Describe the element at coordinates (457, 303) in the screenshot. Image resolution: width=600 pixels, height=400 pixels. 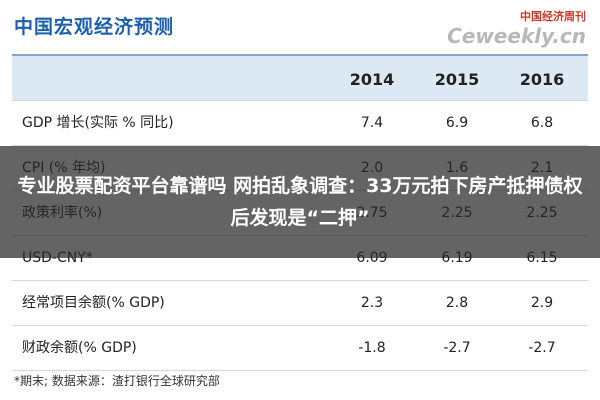
I see `cell: 2.8` at that location.